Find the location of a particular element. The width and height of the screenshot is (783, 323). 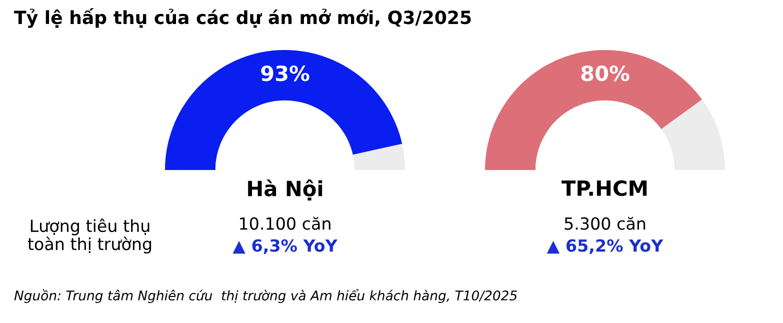

data-label: 80% is located at coordinates (605, 73).